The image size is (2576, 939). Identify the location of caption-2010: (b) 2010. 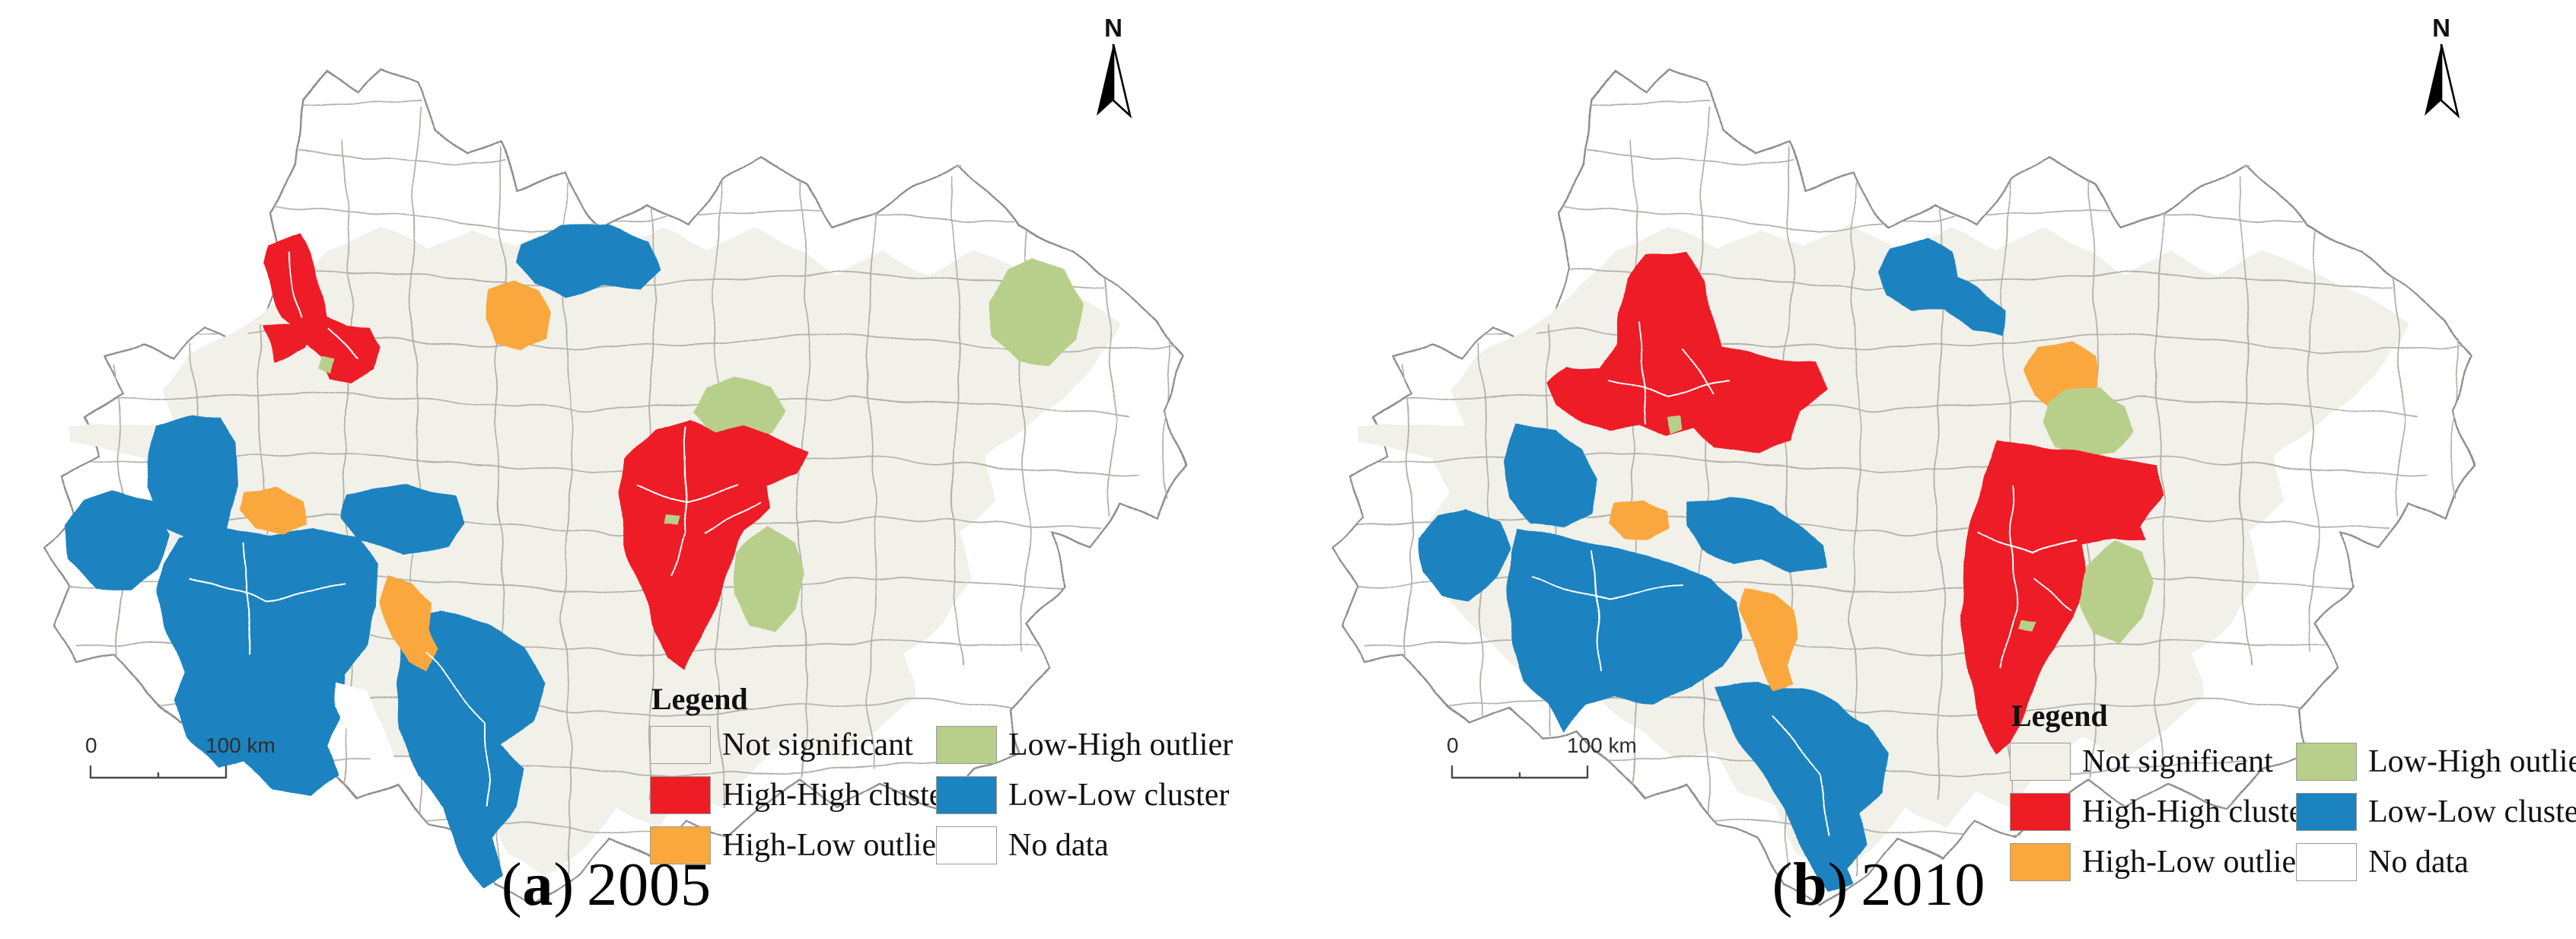
(1879, 884).